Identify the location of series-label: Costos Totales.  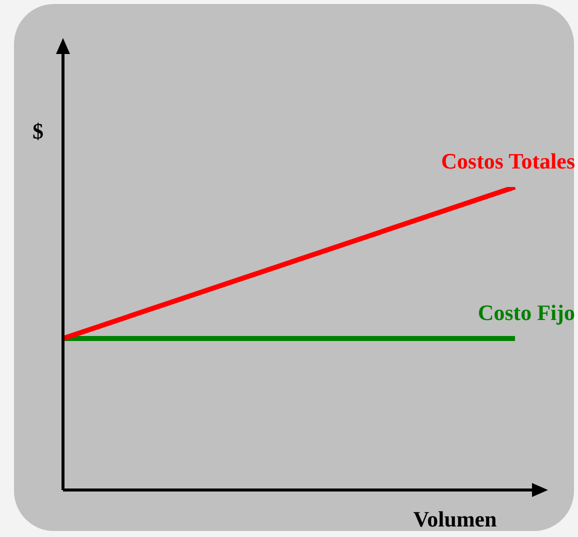
(508, 161).